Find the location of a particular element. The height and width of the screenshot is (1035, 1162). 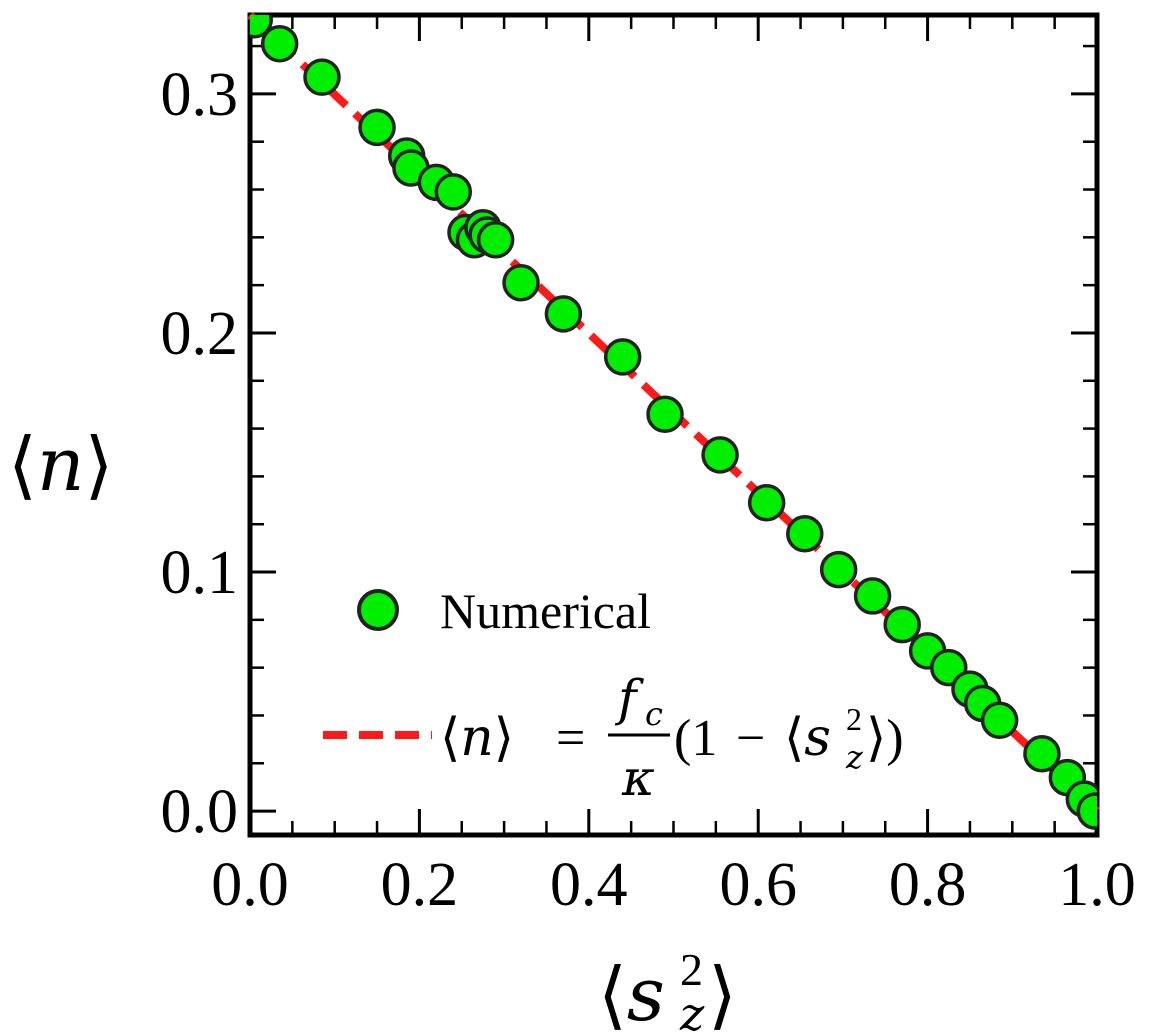

y-tick-label: 0.1 is located at coordinates (200, 573).